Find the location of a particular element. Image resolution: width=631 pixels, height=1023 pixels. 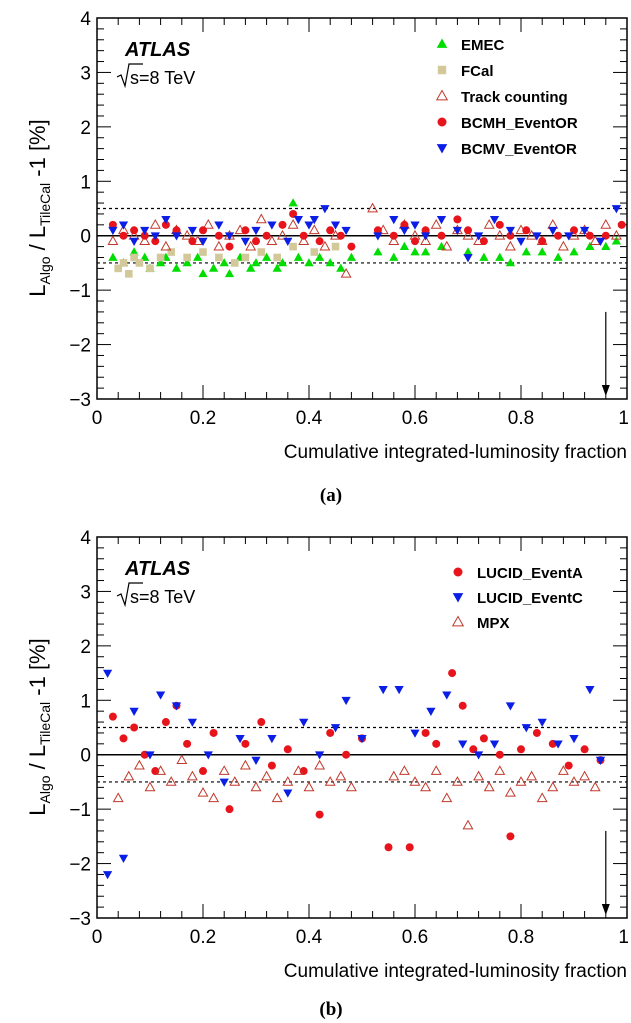

legend-label: BCMH_EventOR is located at coordinates (519, 123).